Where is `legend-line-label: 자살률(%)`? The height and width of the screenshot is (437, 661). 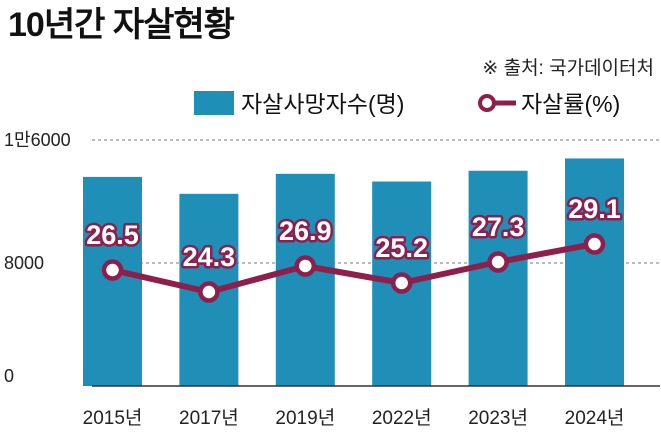
legend-line-label: 자살률(%) is located at coordinates (570, 104).